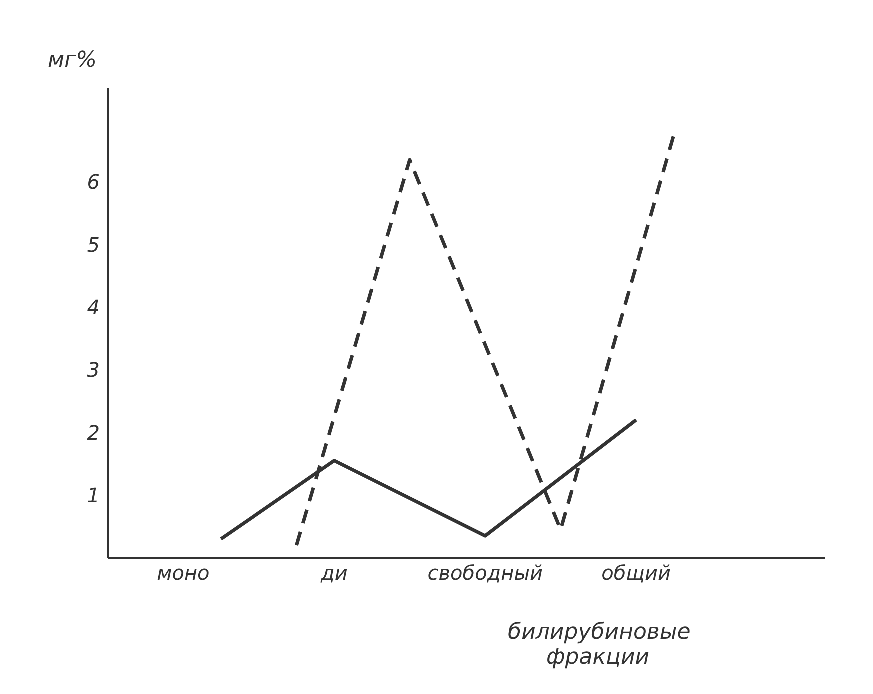 This screenshot has height=694, width=873. Describe the element at coordinates (486, 573) in the screenshot. I see `x-tick-label: свободный` at that location.